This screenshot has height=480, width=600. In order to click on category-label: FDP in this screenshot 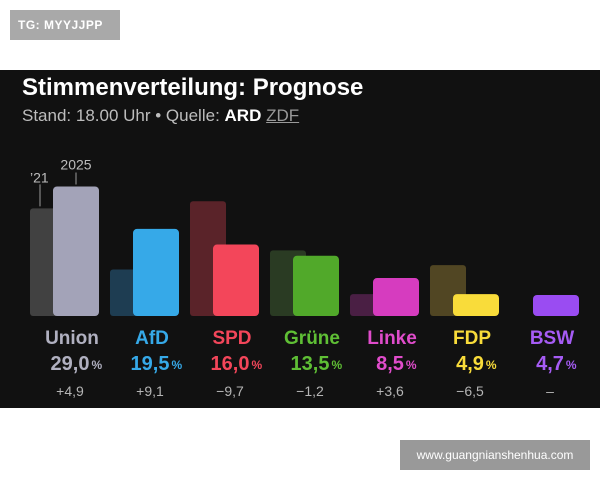, I will do `click(472, 338)`.